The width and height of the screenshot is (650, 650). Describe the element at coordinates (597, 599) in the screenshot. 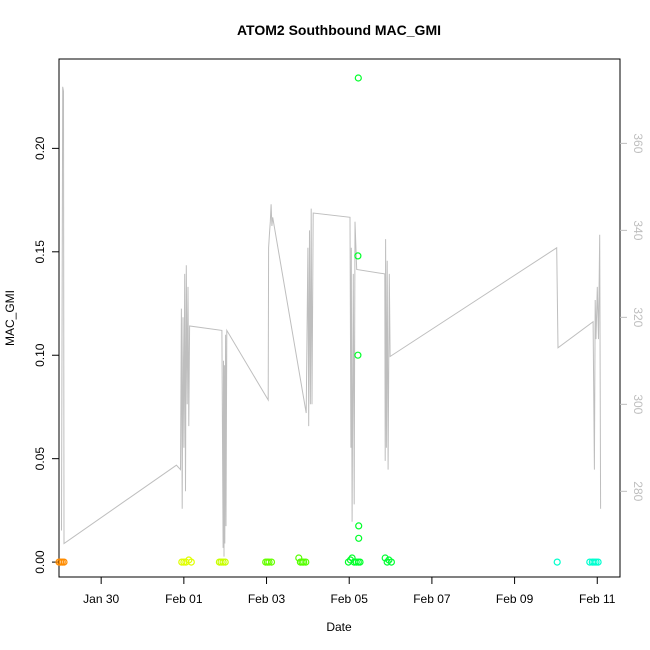

I see `x-tick-label: Feb 11` at that location.